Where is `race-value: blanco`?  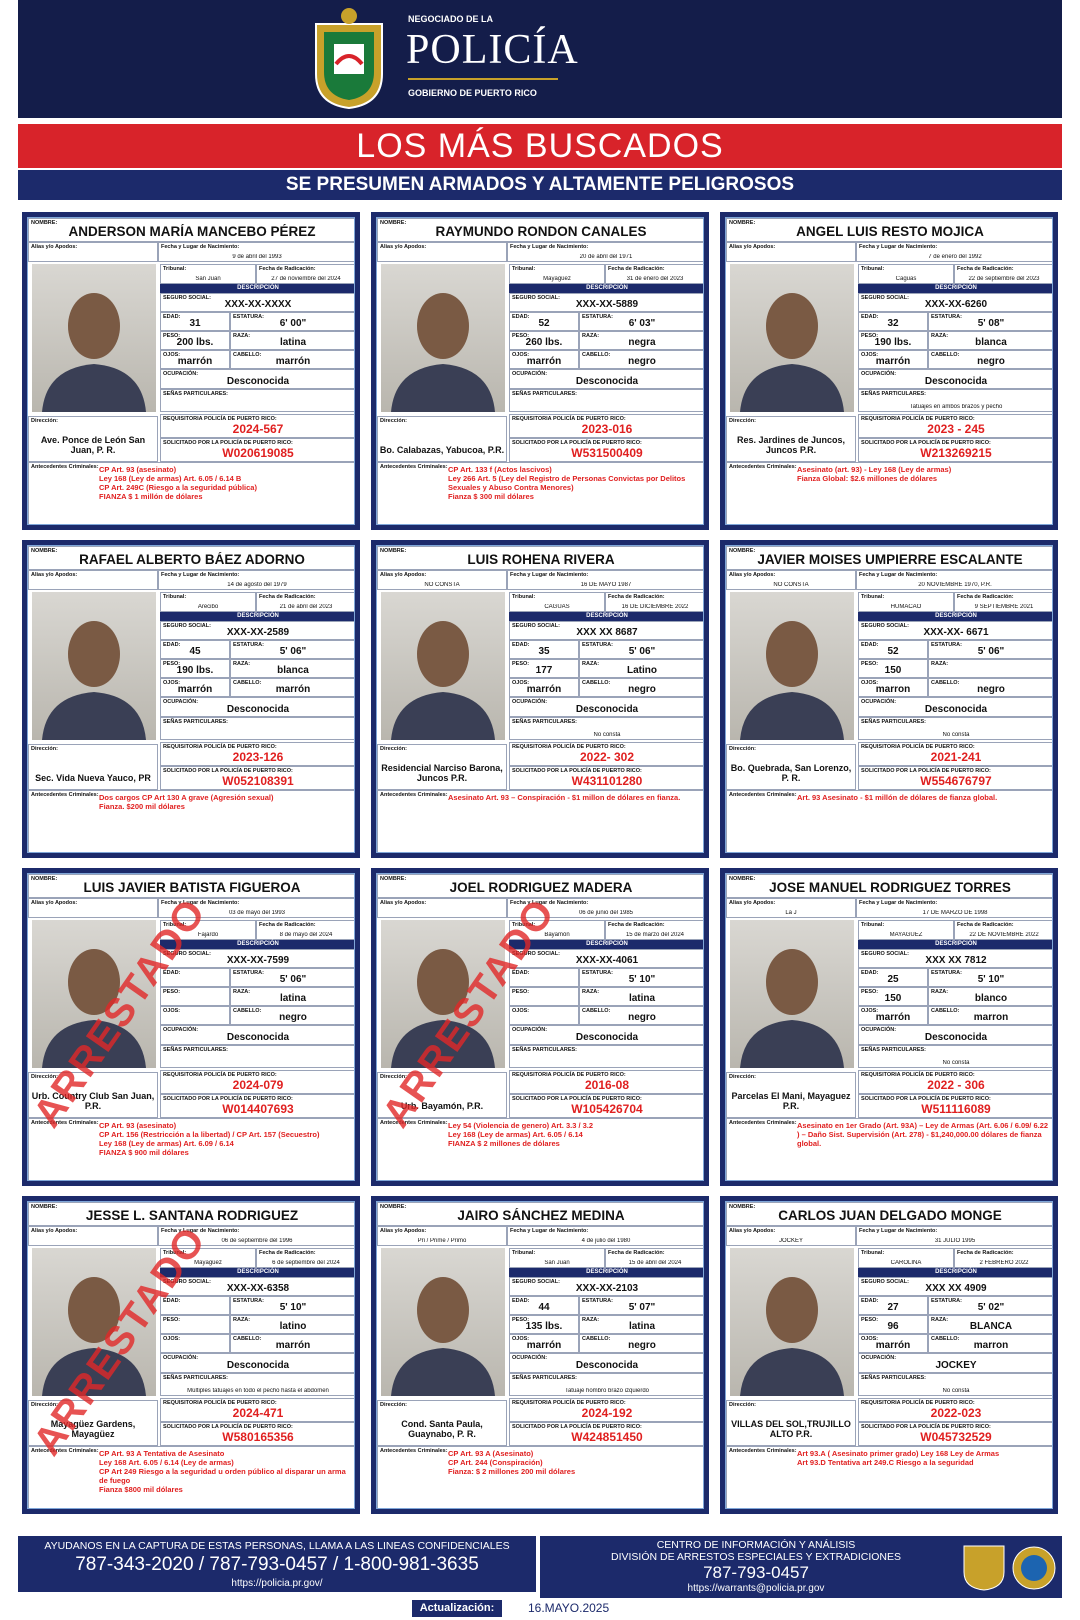 race-value: blanco is located at coordinates (991, 998).